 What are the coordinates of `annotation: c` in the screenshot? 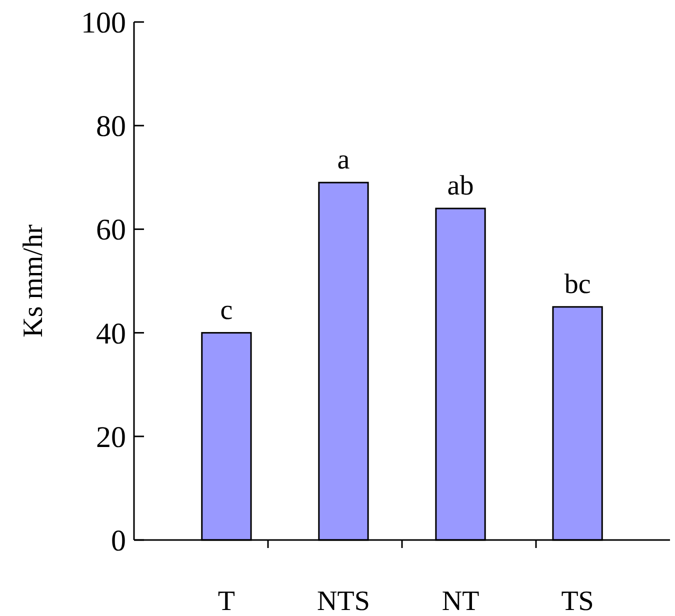 It's located at (226, 310).